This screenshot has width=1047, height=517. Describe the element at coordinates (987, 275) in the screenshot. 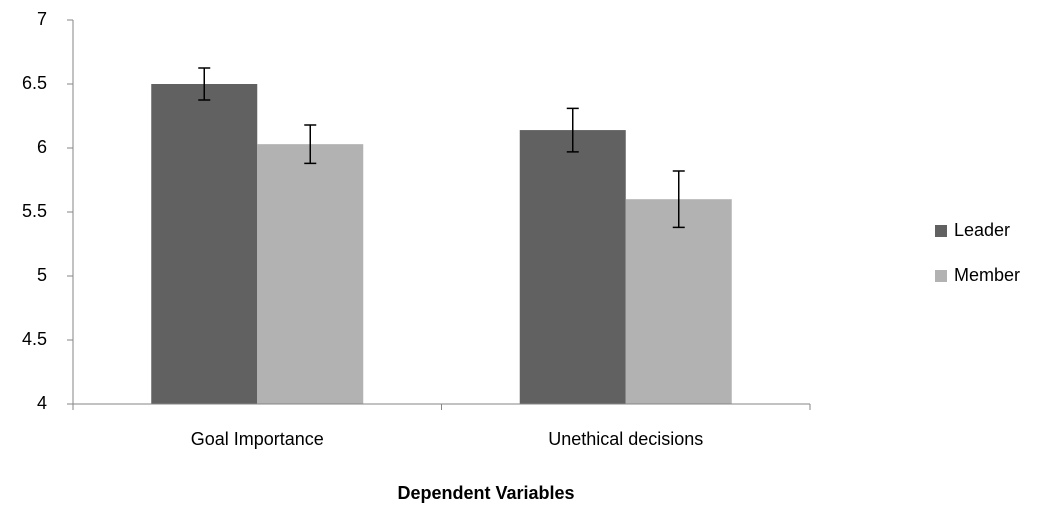

I see `legend-label: Member` at that location.